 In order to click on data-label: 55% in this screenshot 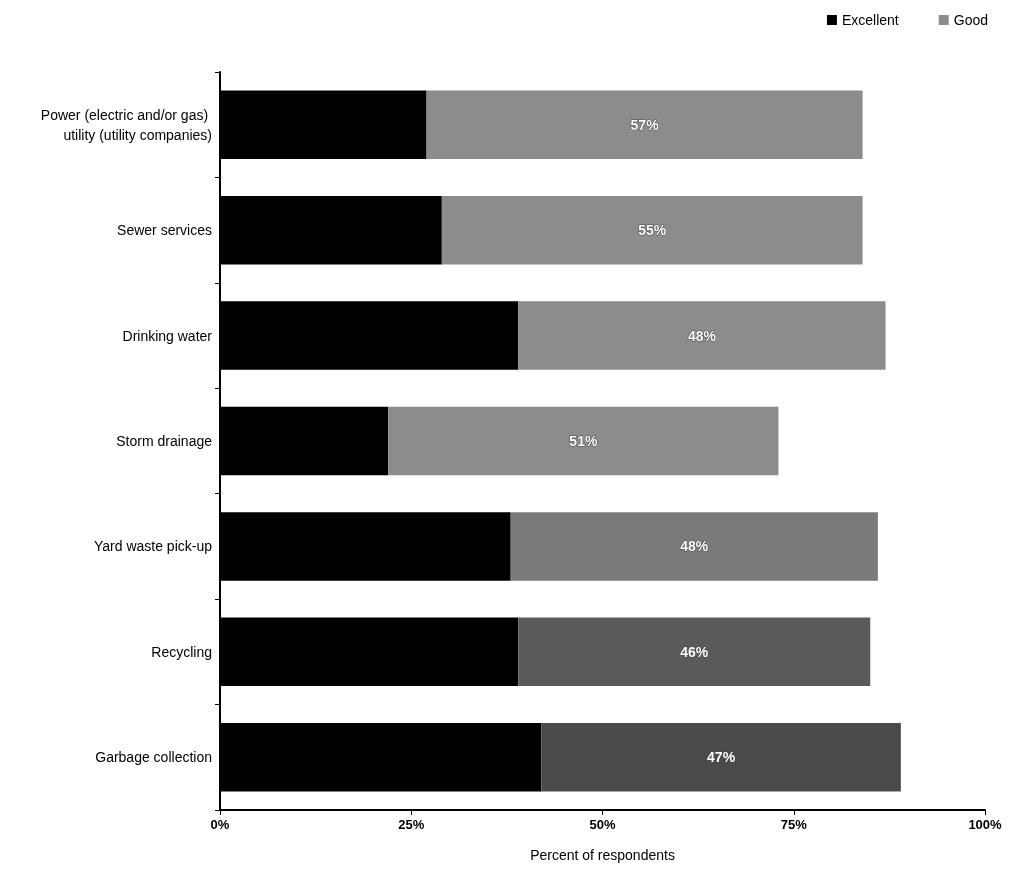, I will do `click(652, 230)`.